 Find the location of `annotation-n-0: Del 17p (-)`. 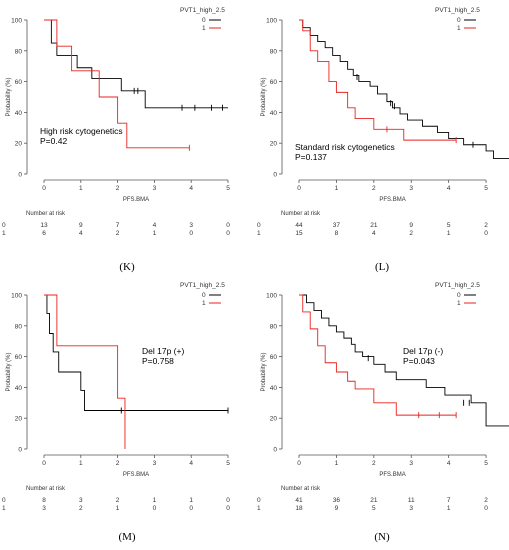

annotation-n-0: Del 17p (-) is located at coordinates (423, 351).